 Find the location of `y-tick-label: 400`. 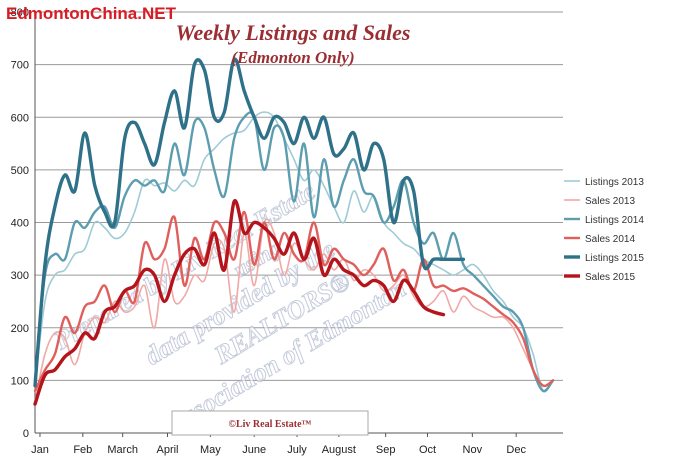

y-tick-label: 400 is located at coordinates (20, 224).